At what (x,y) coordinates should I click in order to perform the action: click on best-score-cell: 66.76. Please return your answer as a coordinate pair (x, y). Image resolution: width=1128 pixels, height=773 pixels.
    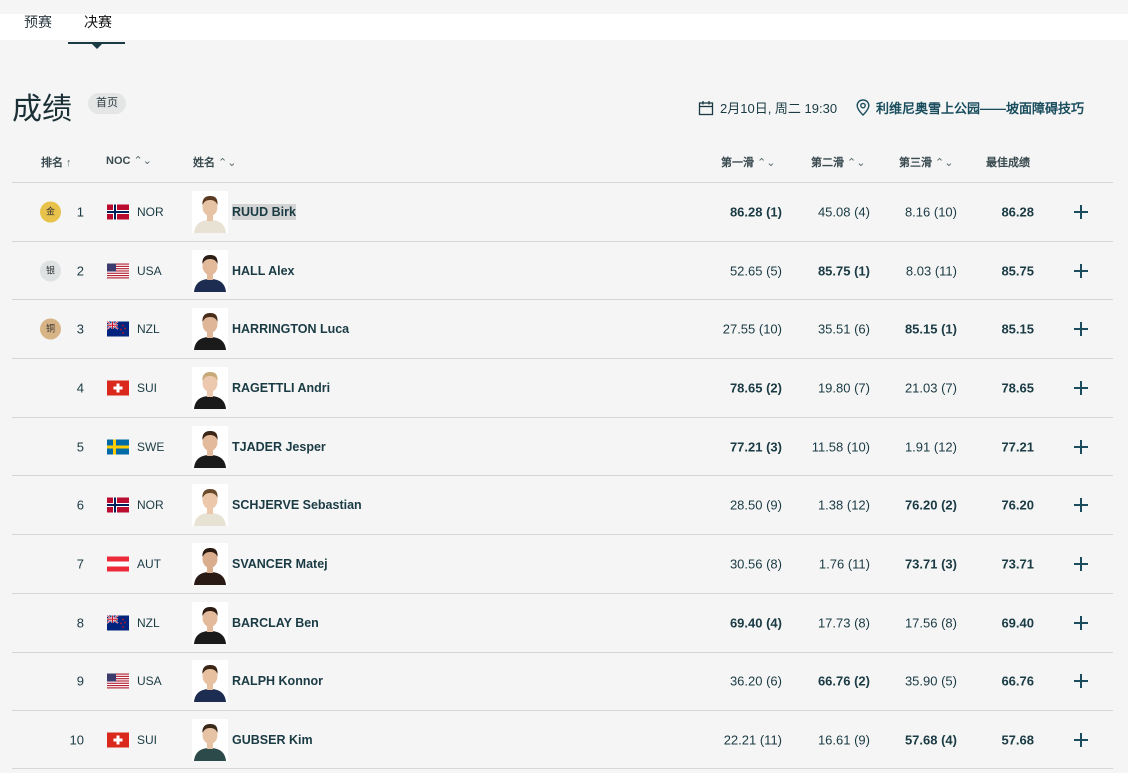
    Looking at the image, I should click on (1017, 681).